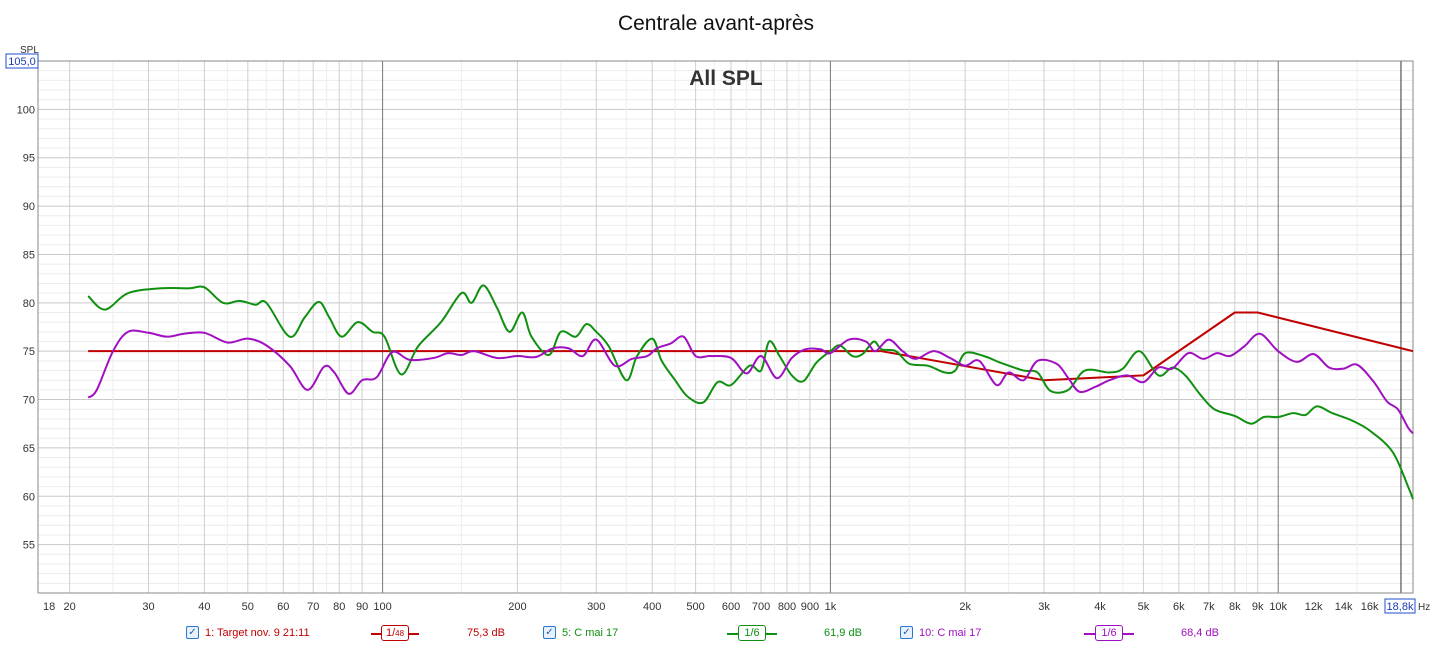 This screenshot has width=1433, height=646. What do you see at coordinates (26, 327) in the screenshot?
I see `y-axis-ticks: 55 60 65 70 75 80 85 90 95 100` at bounding box center [26, 327].